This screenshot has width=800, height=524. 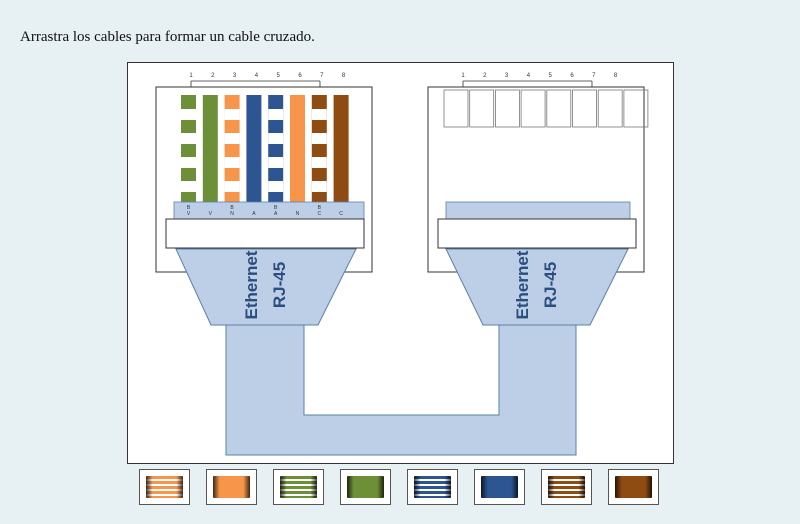 What do you see at coordinates (279, 285) in the screenshot?
I see `left-rj45-label: RJ-45` at bounding box center [279, 285].